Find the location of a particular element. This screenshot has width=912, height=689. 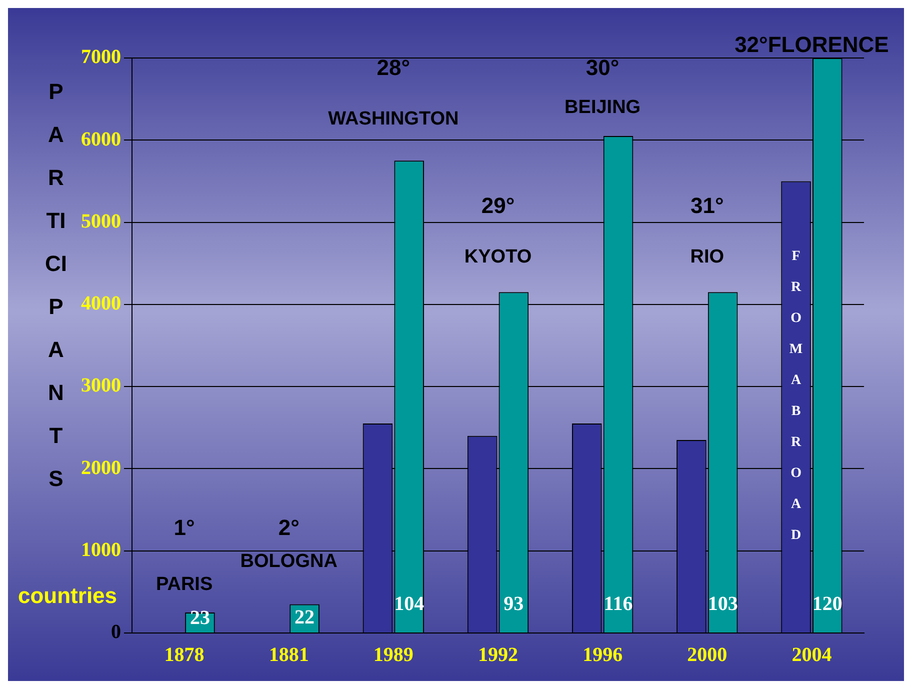

annotation: 29° is located at coordinates (498, 205).